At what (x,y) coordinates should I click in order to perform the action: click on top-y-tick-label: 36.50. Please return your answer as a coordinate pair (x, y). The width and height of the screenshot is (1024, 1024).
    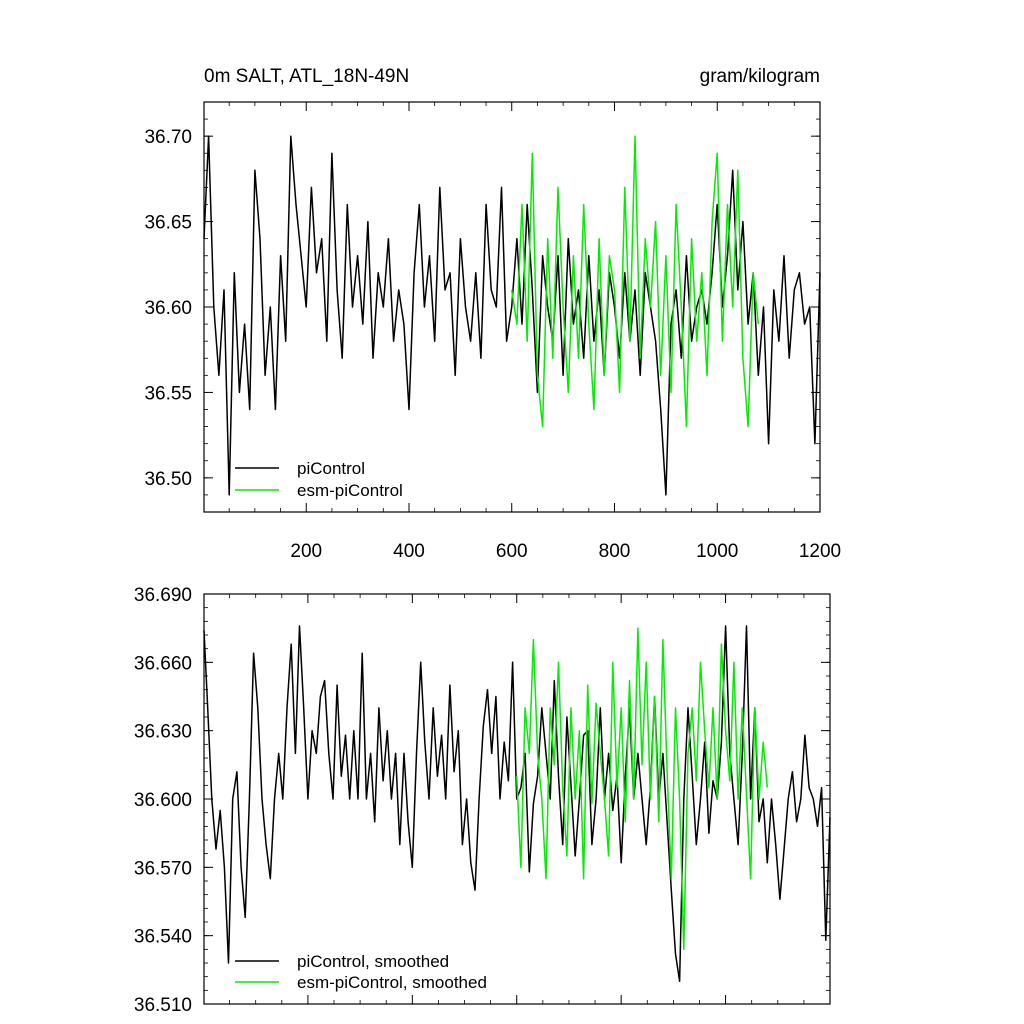
    Looking at the image, I should click on (168, 479).